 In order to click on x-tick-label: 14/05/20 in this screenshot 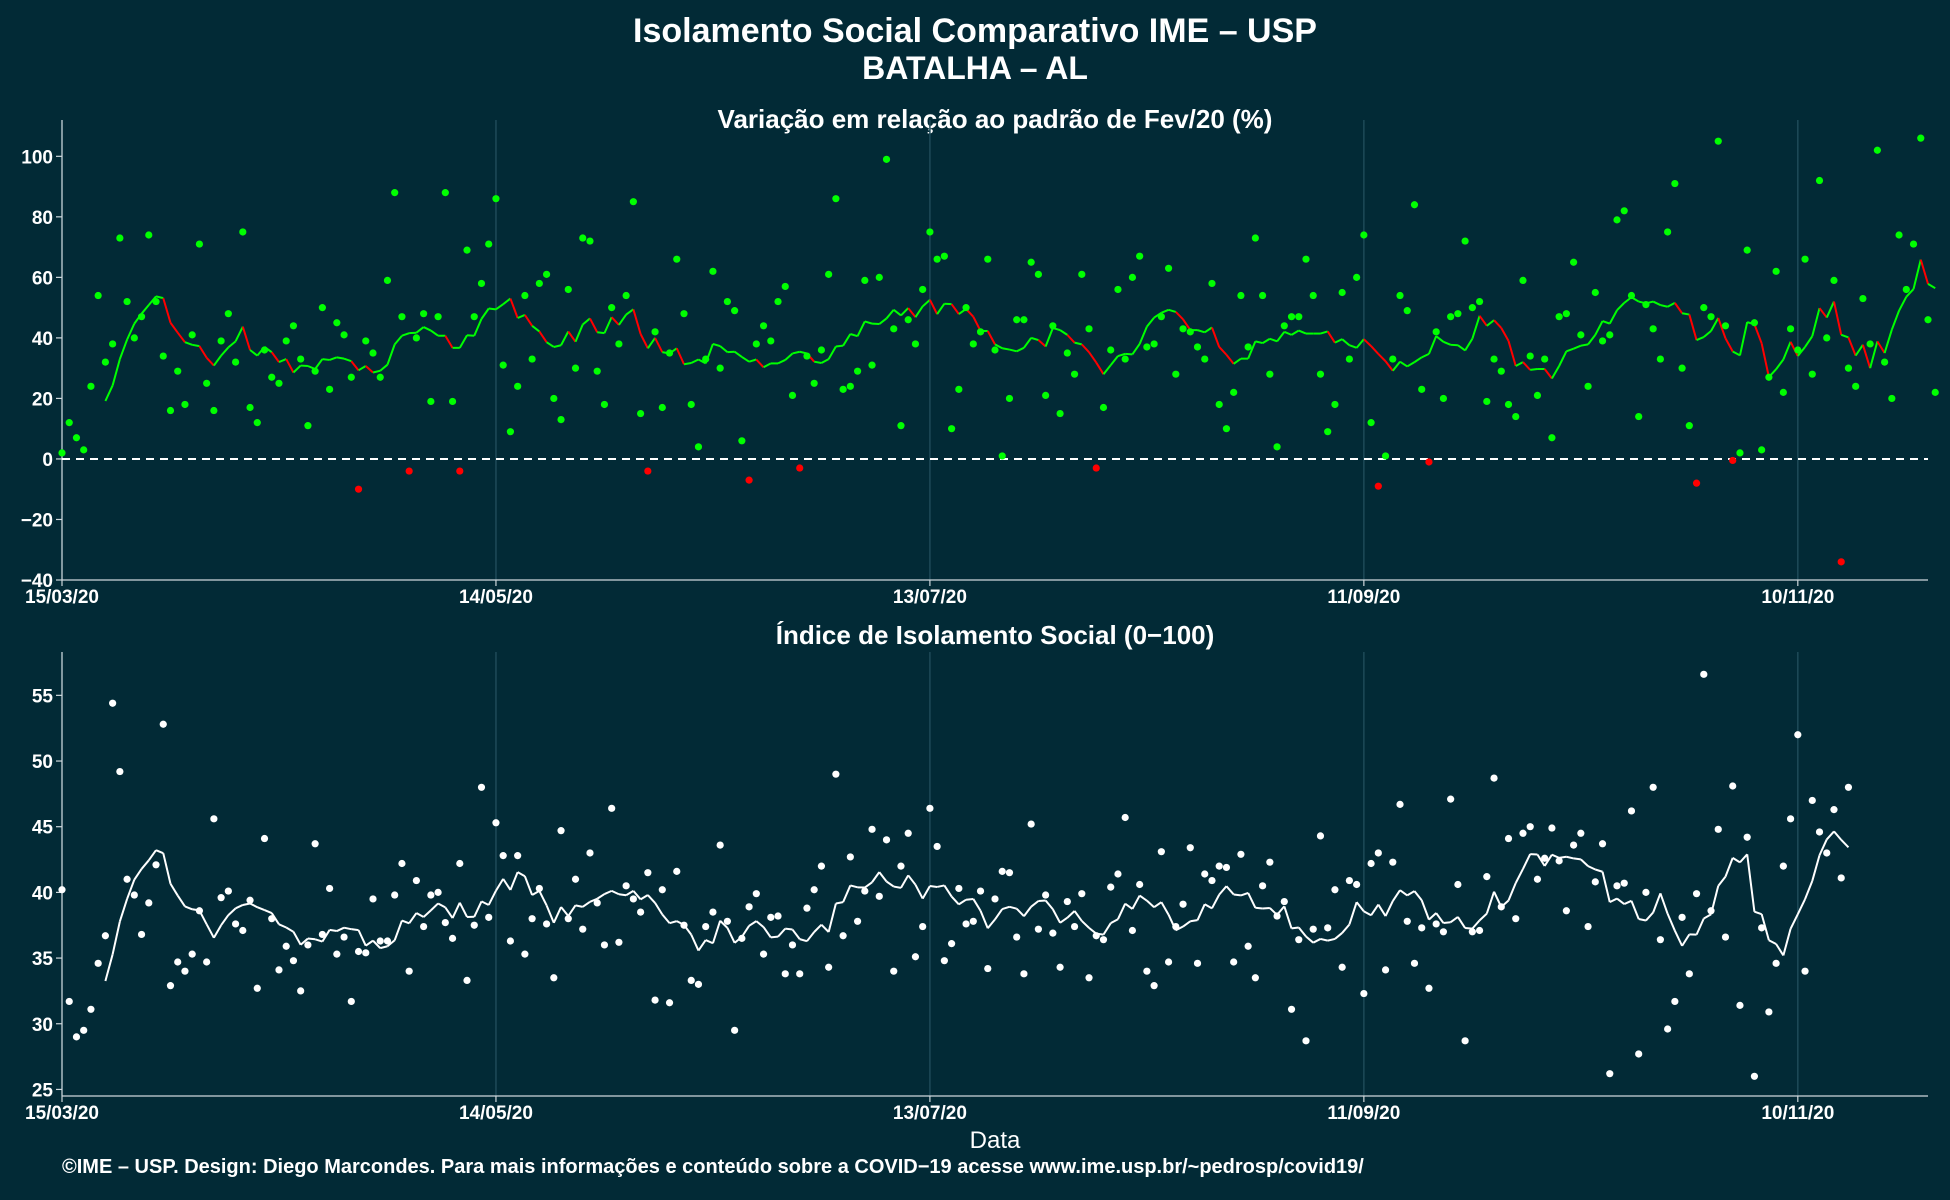, I will do `click(496, 597)`.